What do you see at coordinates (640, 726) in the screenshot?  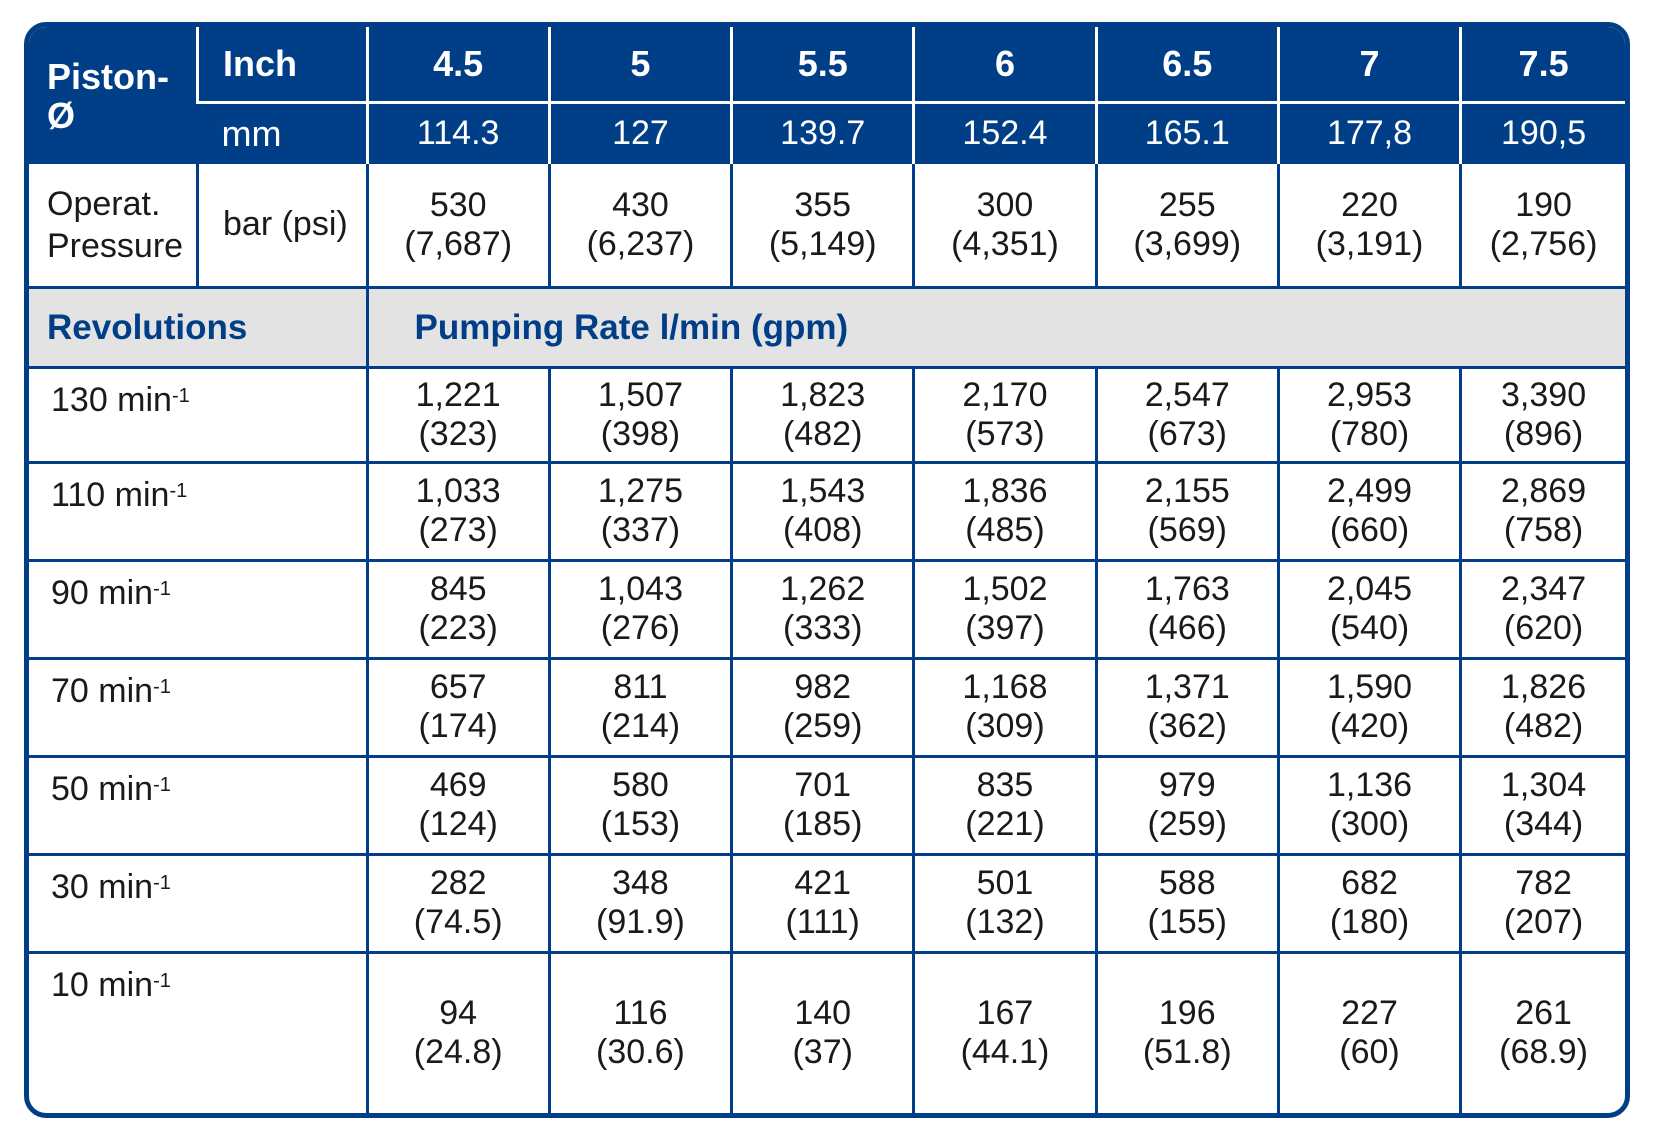 I see `rate-gpm: (214)` at bounding box center [640, 726].